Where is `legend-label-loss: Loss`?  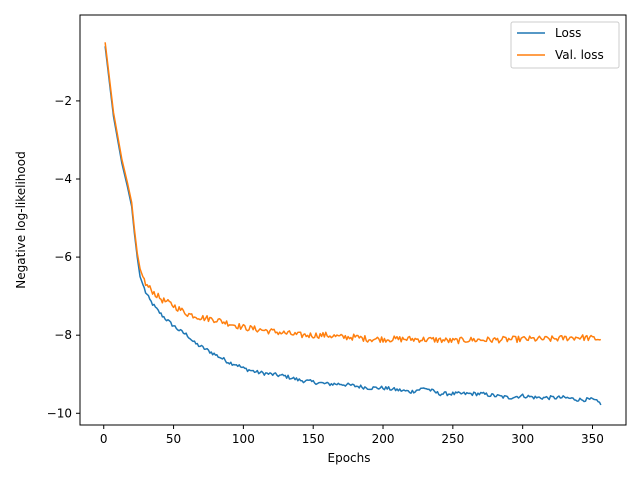 legend-label-loss: Loss is located at coordinates (568, 33).